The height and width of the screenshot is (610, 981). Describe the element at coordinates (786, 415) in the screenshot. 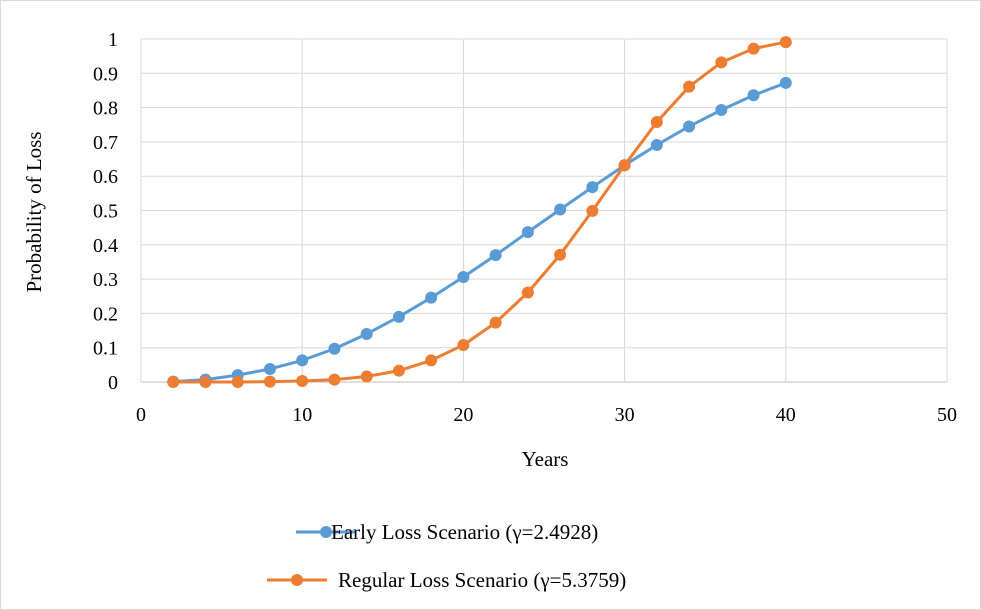

I see `x-tick-label: 40` at that location.